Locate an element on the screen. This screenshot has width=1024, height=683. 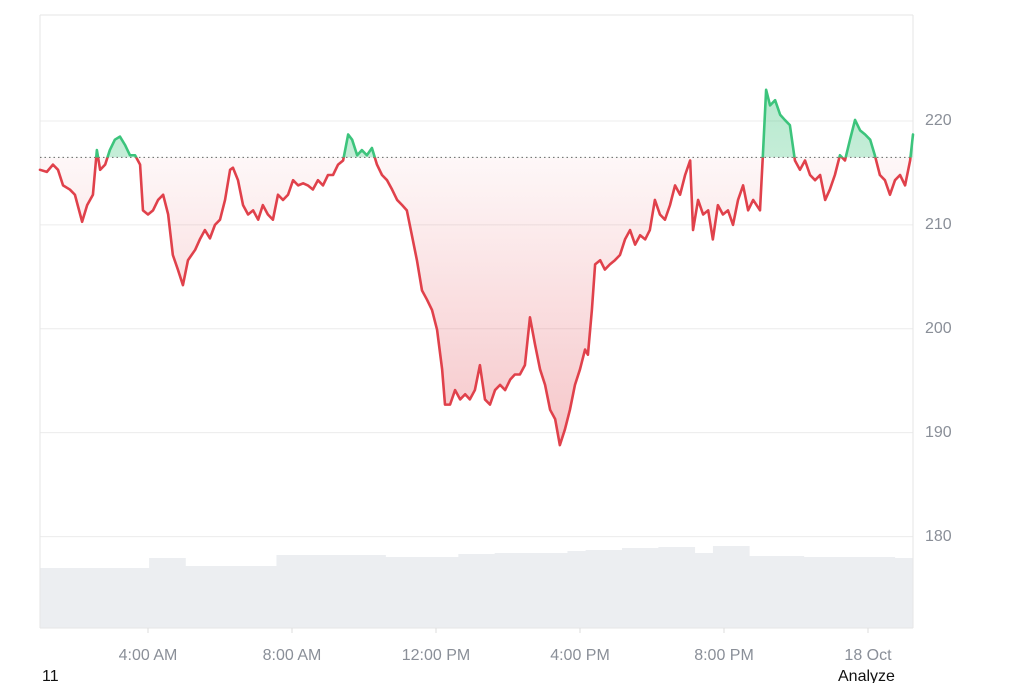
y-tick-label: 210 is located at coordinates (938, 224).